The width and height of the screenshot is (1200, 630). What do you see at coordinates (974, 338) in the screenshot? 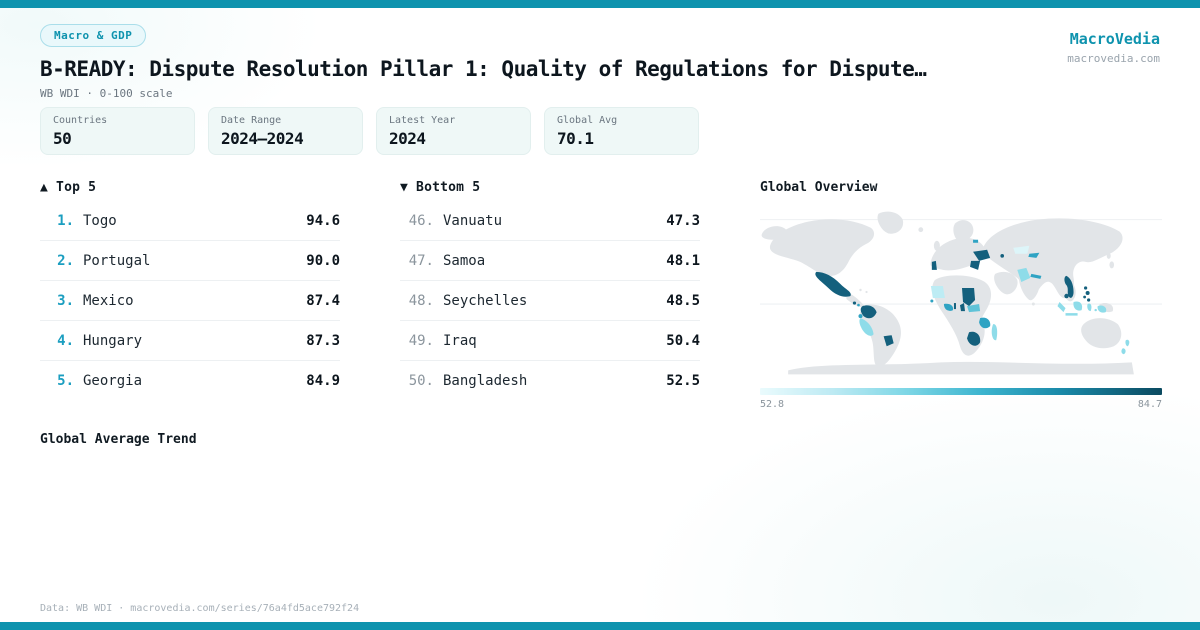
I see `map-country-botswana` at bounding box center [974, 338].